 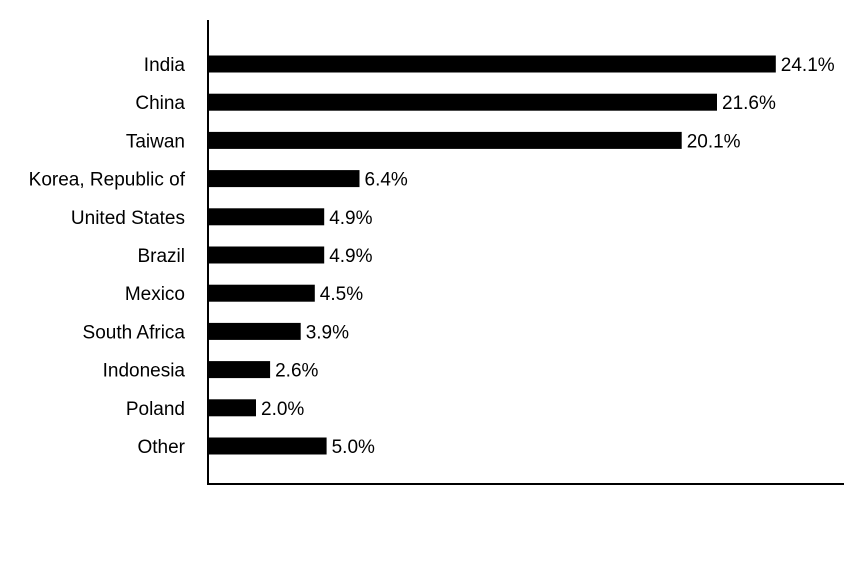 I want to click on category-label: United States, so click(x=128, y=218).